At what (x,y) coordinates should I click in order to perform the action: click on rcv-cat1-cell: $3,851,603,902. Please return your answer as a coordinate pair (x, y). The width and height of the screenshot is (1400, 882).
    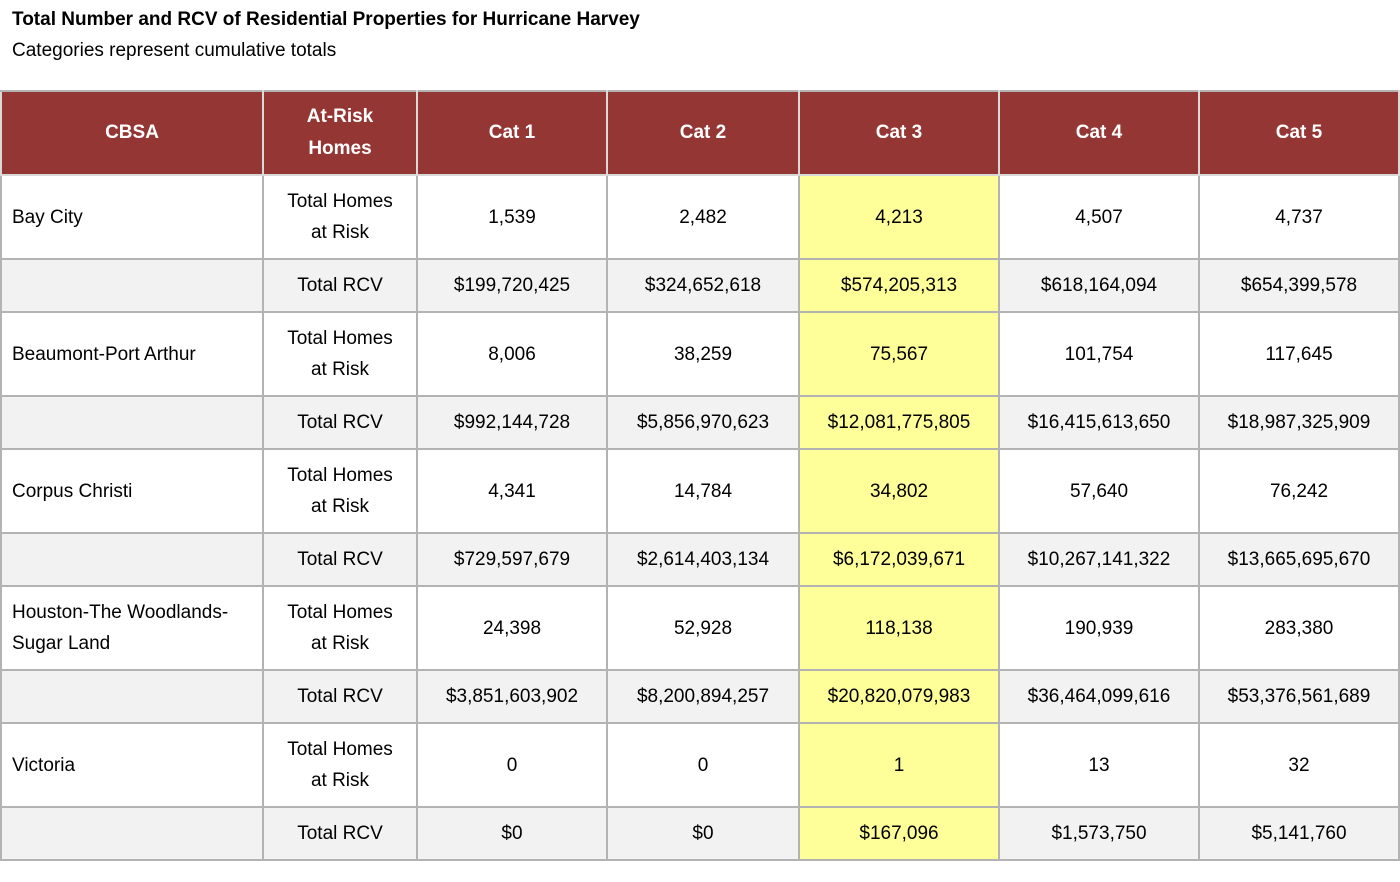
    Looking at the image, I should click on (512, 696).